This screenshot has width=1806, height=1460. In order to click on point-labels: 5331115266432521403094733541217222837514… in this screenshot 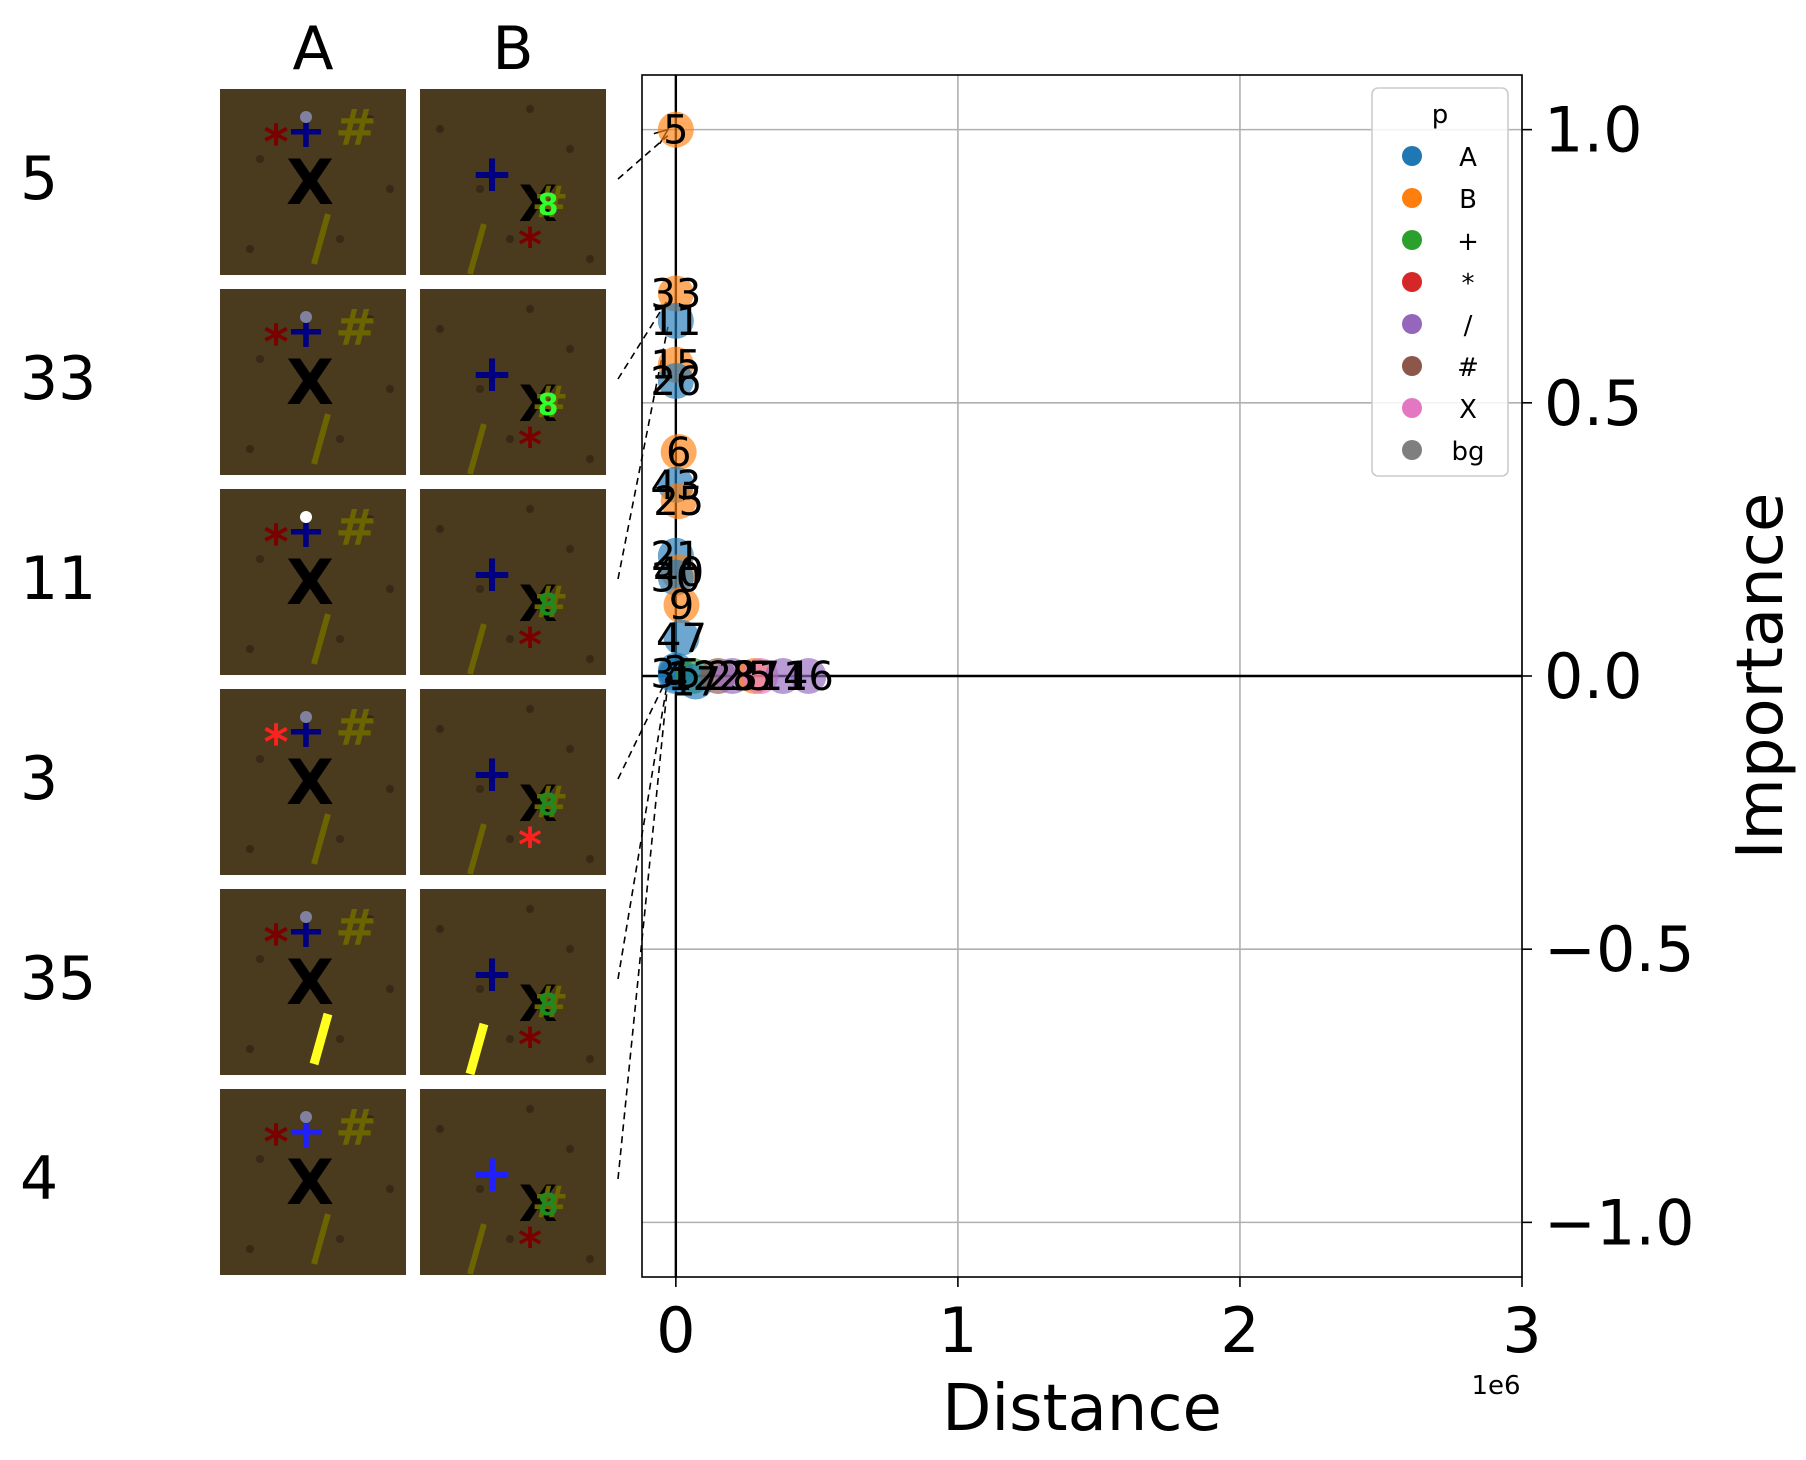, I will do `click(741, 407)`.